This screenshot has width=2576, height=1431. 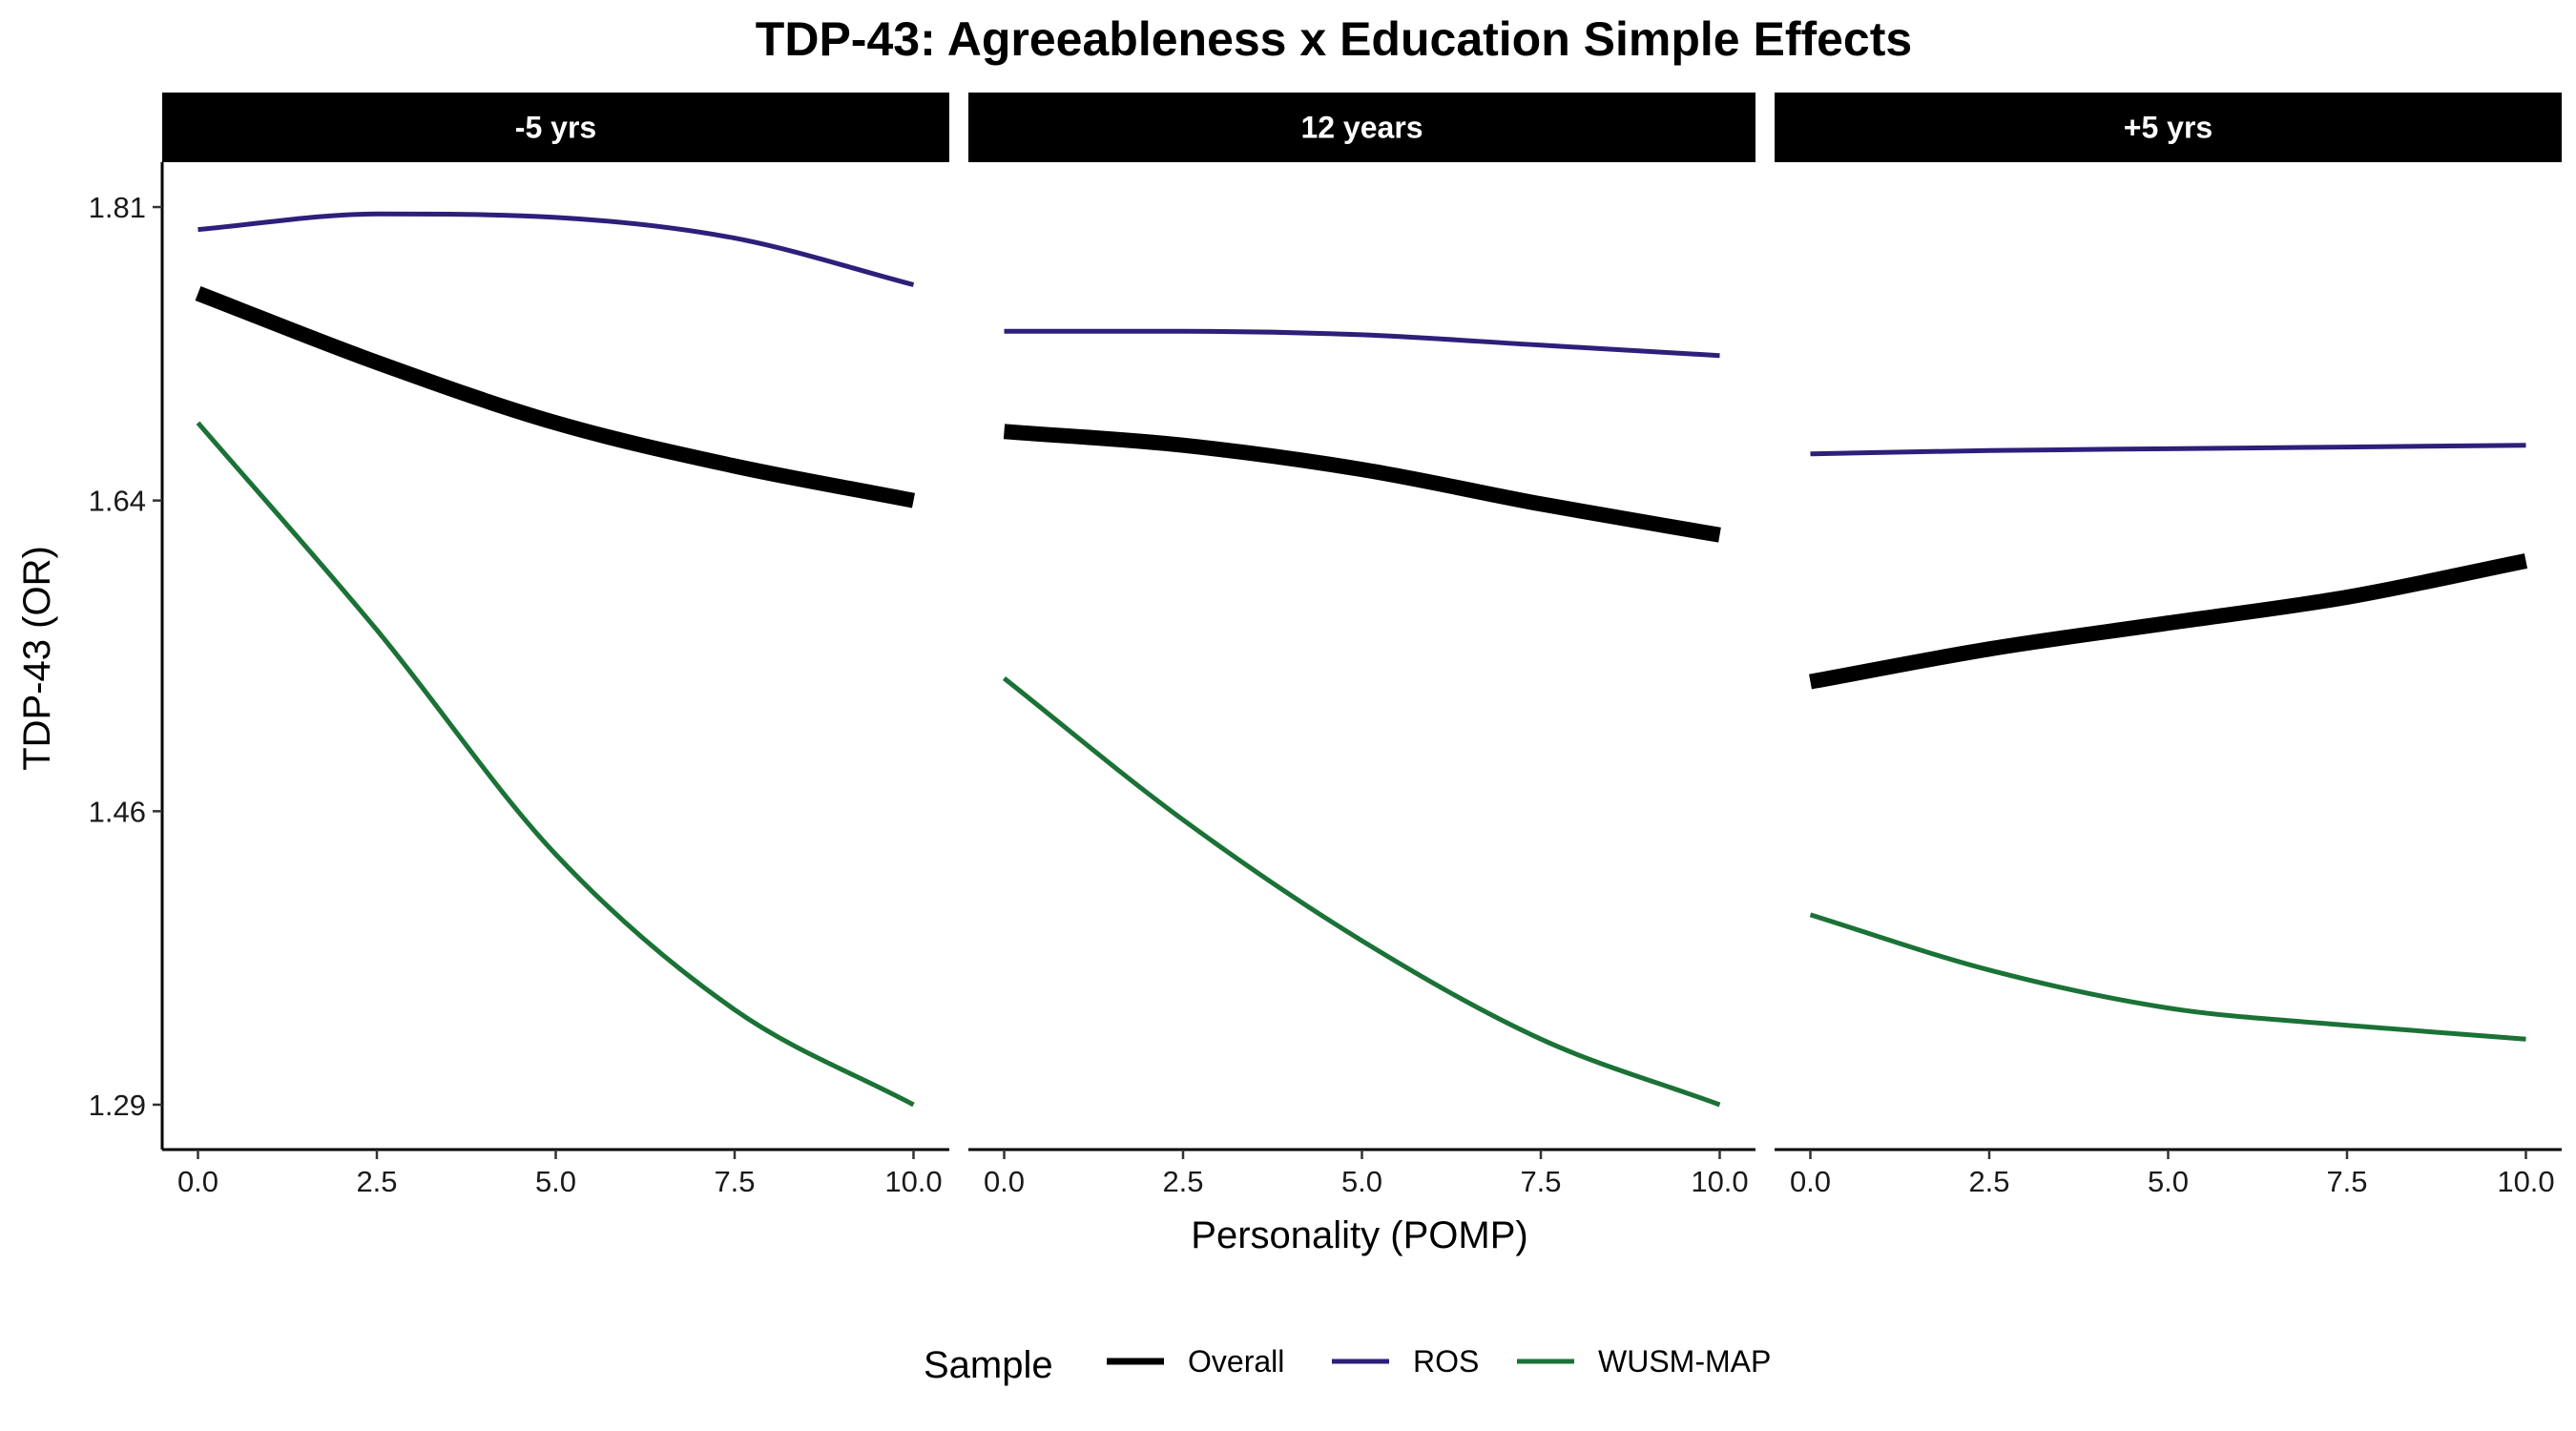 What do you see at coordinates (1236, 1361) in the screenshot?
I see `legend-label-overall: Overall` at bounding box center [1236, 1361].